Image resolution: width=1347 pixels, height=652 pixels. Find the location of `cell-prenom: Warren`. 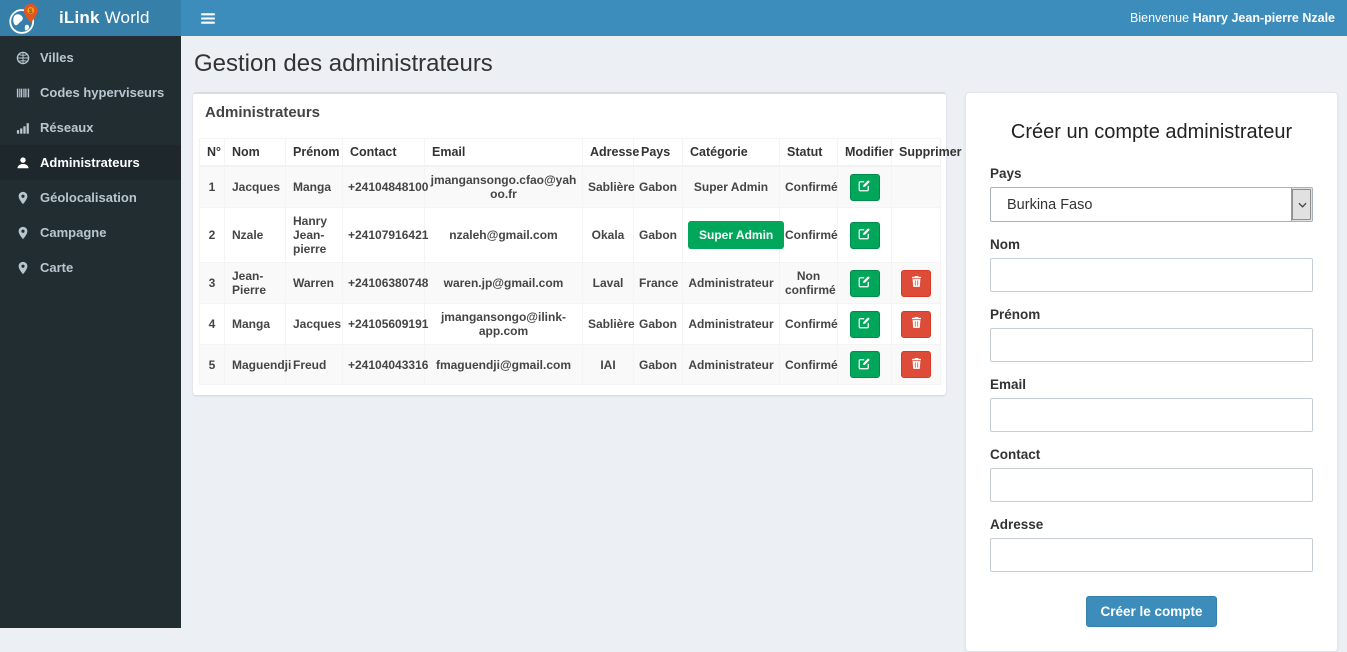

cell-prenom: Warren is located at coordinates (314, 283).